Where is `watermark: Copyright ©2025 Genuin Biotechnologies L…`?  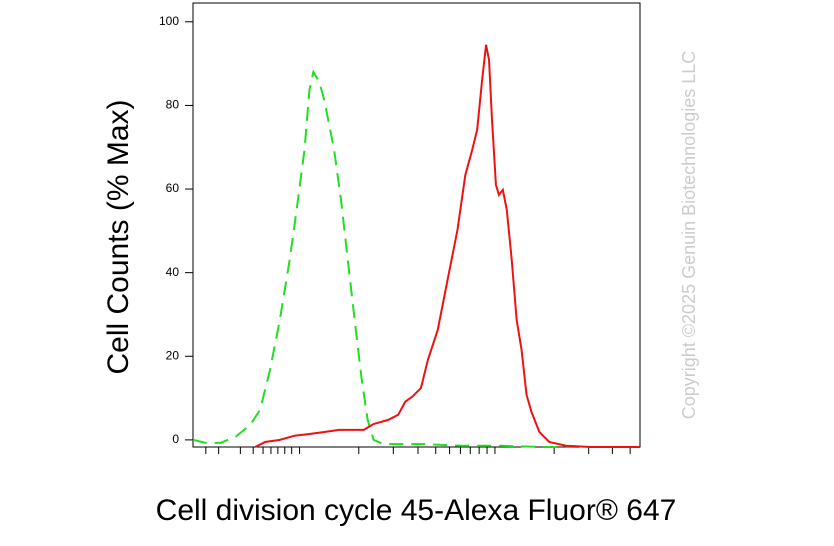 watermark: Copyright ©2025 Genuin Biotechnologies L… is located at coordinates (689, 235).